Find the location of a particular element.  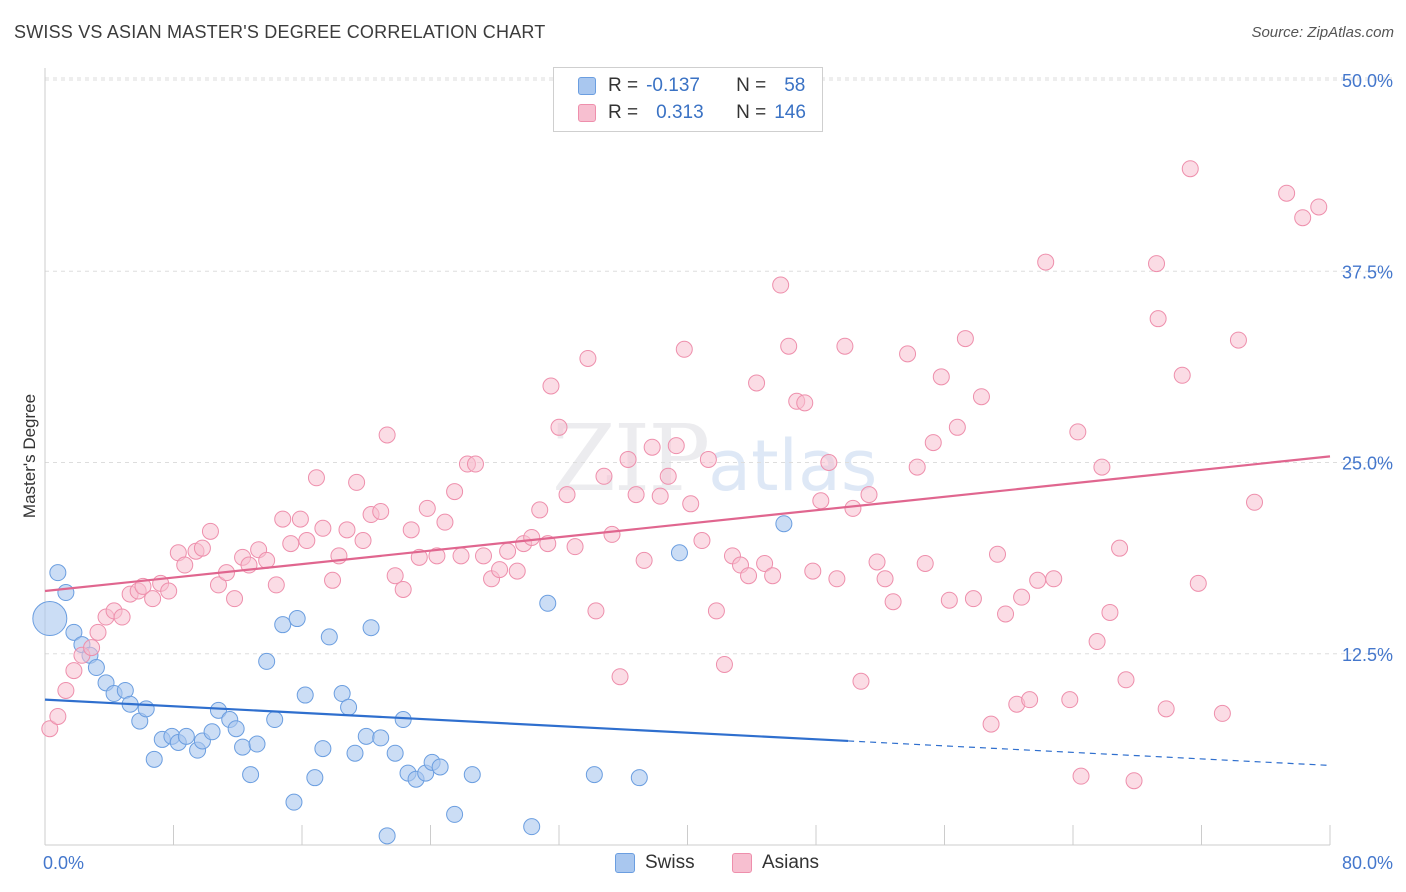

x-tick-label: 0.0% is located at coordinates (63, 863).